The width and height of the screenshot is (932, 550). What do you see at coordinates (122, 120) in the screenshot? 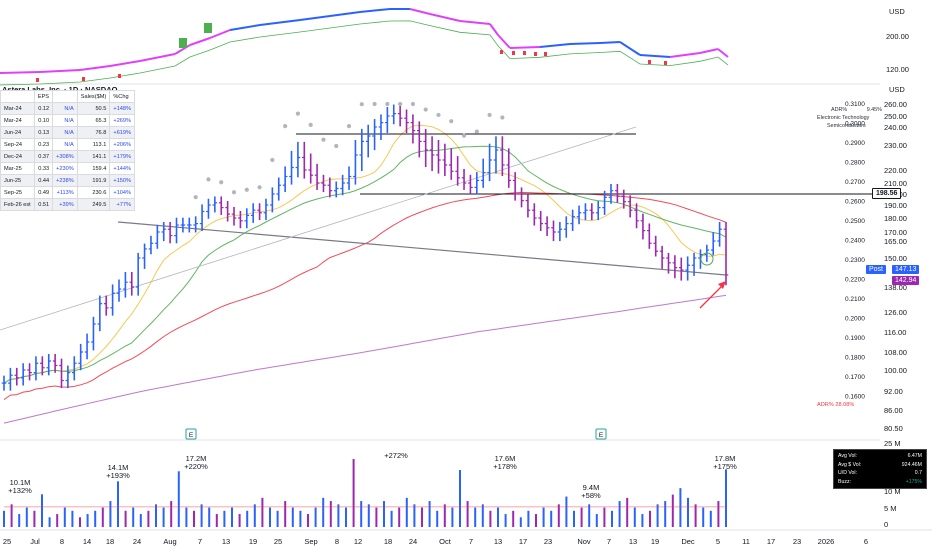
I see `table-cell: +269%` at bounding box center [122, 120].